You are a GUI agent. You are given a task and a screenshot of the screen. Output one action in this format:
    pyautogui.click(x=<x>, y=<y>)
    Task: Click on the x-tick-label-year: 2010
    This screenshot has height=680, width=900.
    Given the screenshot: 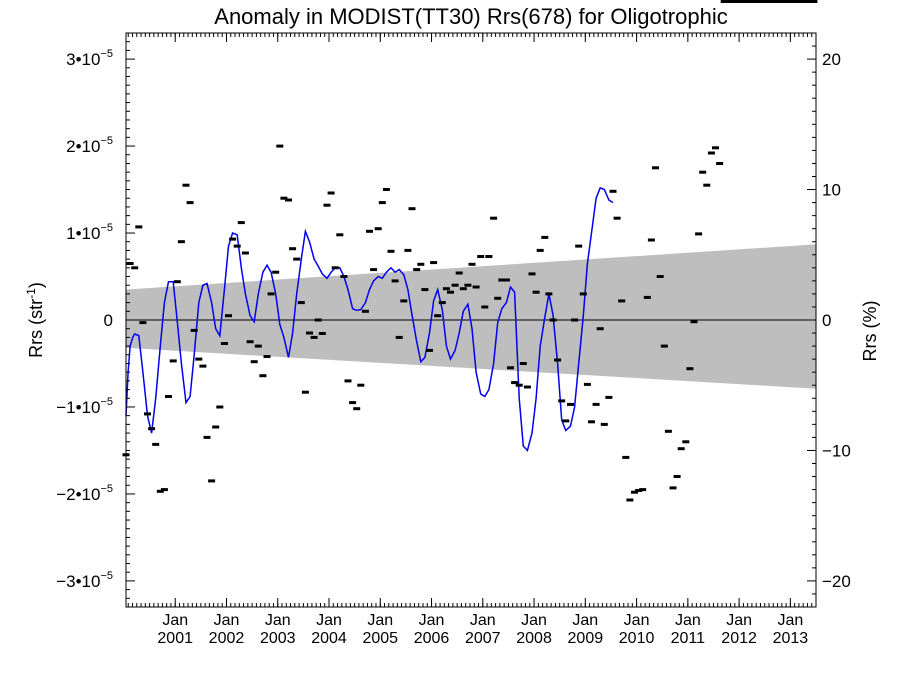 What is the action you would take?
    pyautogui.click(x=637, y=638)
    